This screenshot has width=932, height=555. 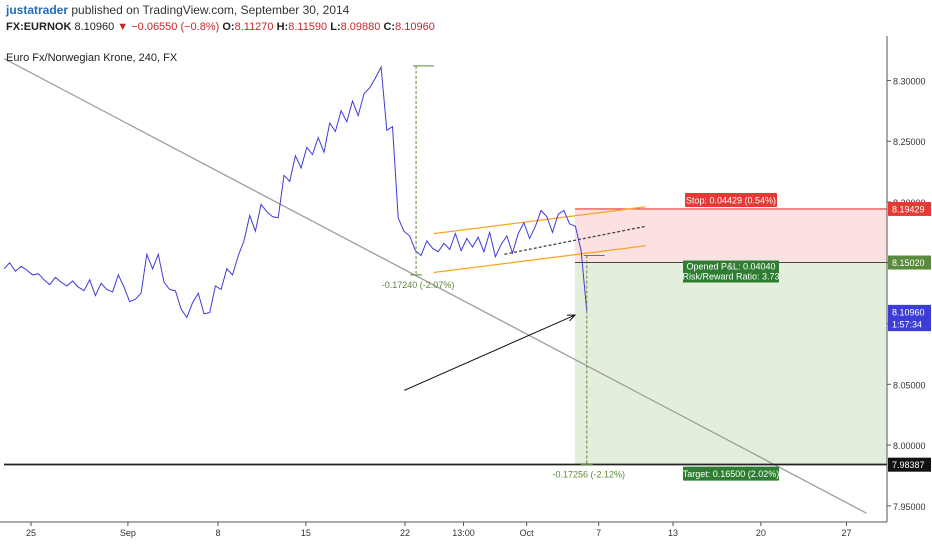 What do you see at coordinates (405, 533) in the screenshot?
I see `x-tick-label: 22` at bounding box center [405, 533].